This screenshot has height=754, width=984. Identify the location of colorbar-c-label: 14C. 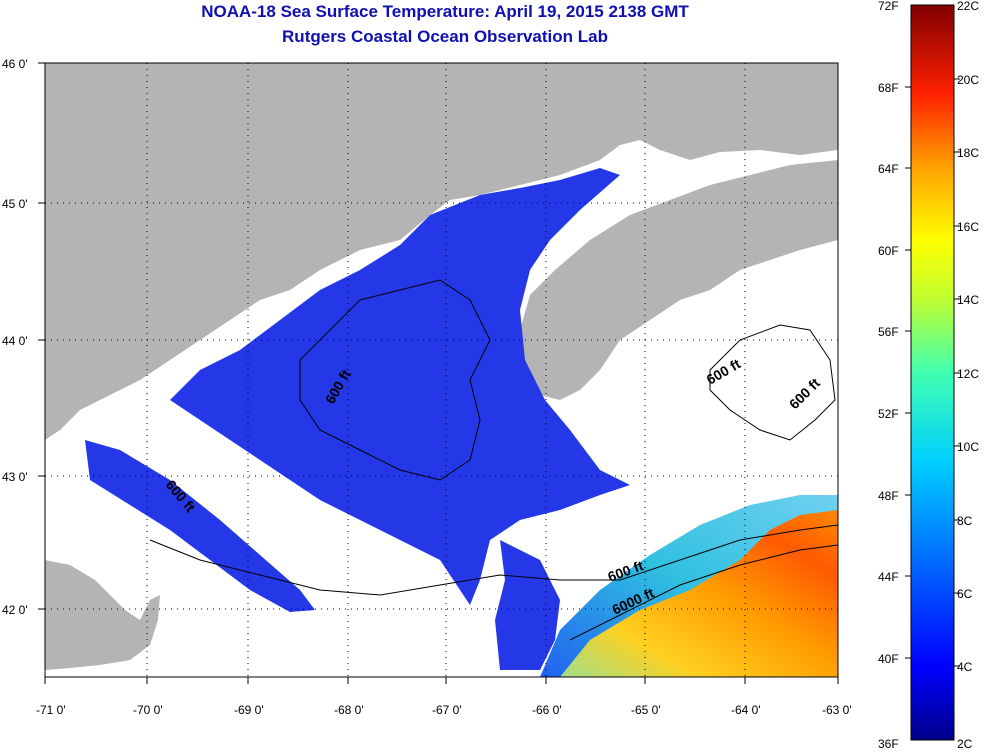
(968, 300).